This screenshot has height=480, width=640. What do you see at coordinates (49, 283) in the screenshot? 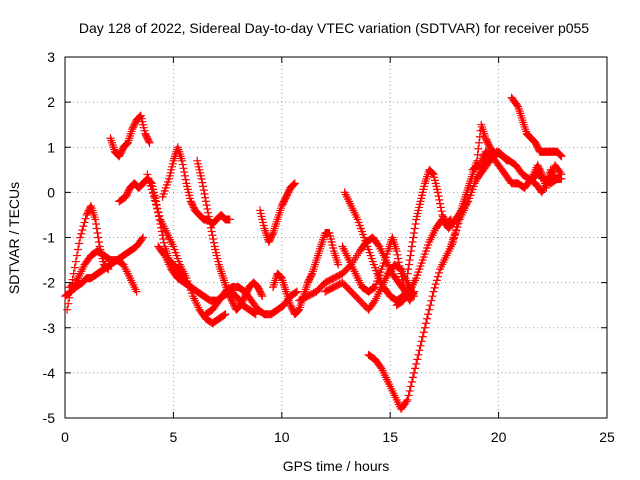
I see `y-tick-label: -2` at bounding box center [49, 283].